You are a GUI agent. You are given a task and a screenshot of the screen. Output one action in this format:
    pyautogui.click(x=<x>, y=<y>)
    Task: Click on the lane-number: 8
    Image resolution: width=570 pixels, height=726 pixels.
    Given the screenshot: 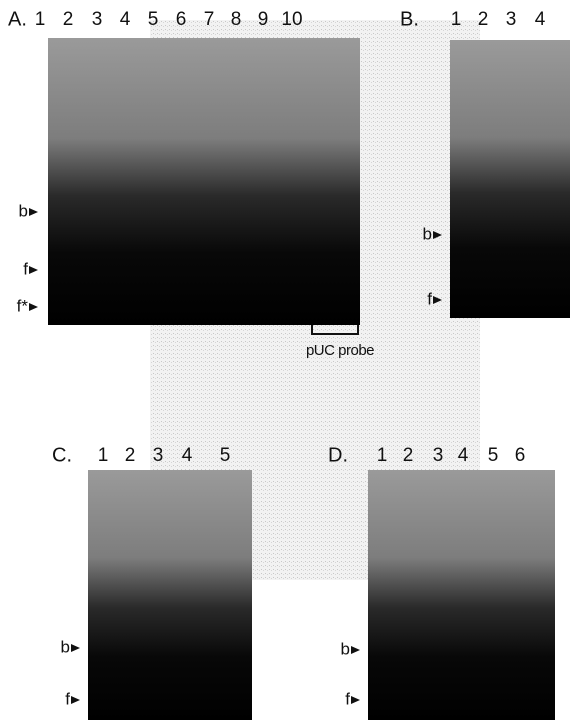 What is the action you would take?
    pyautogui.click(x=236, y=19)
    